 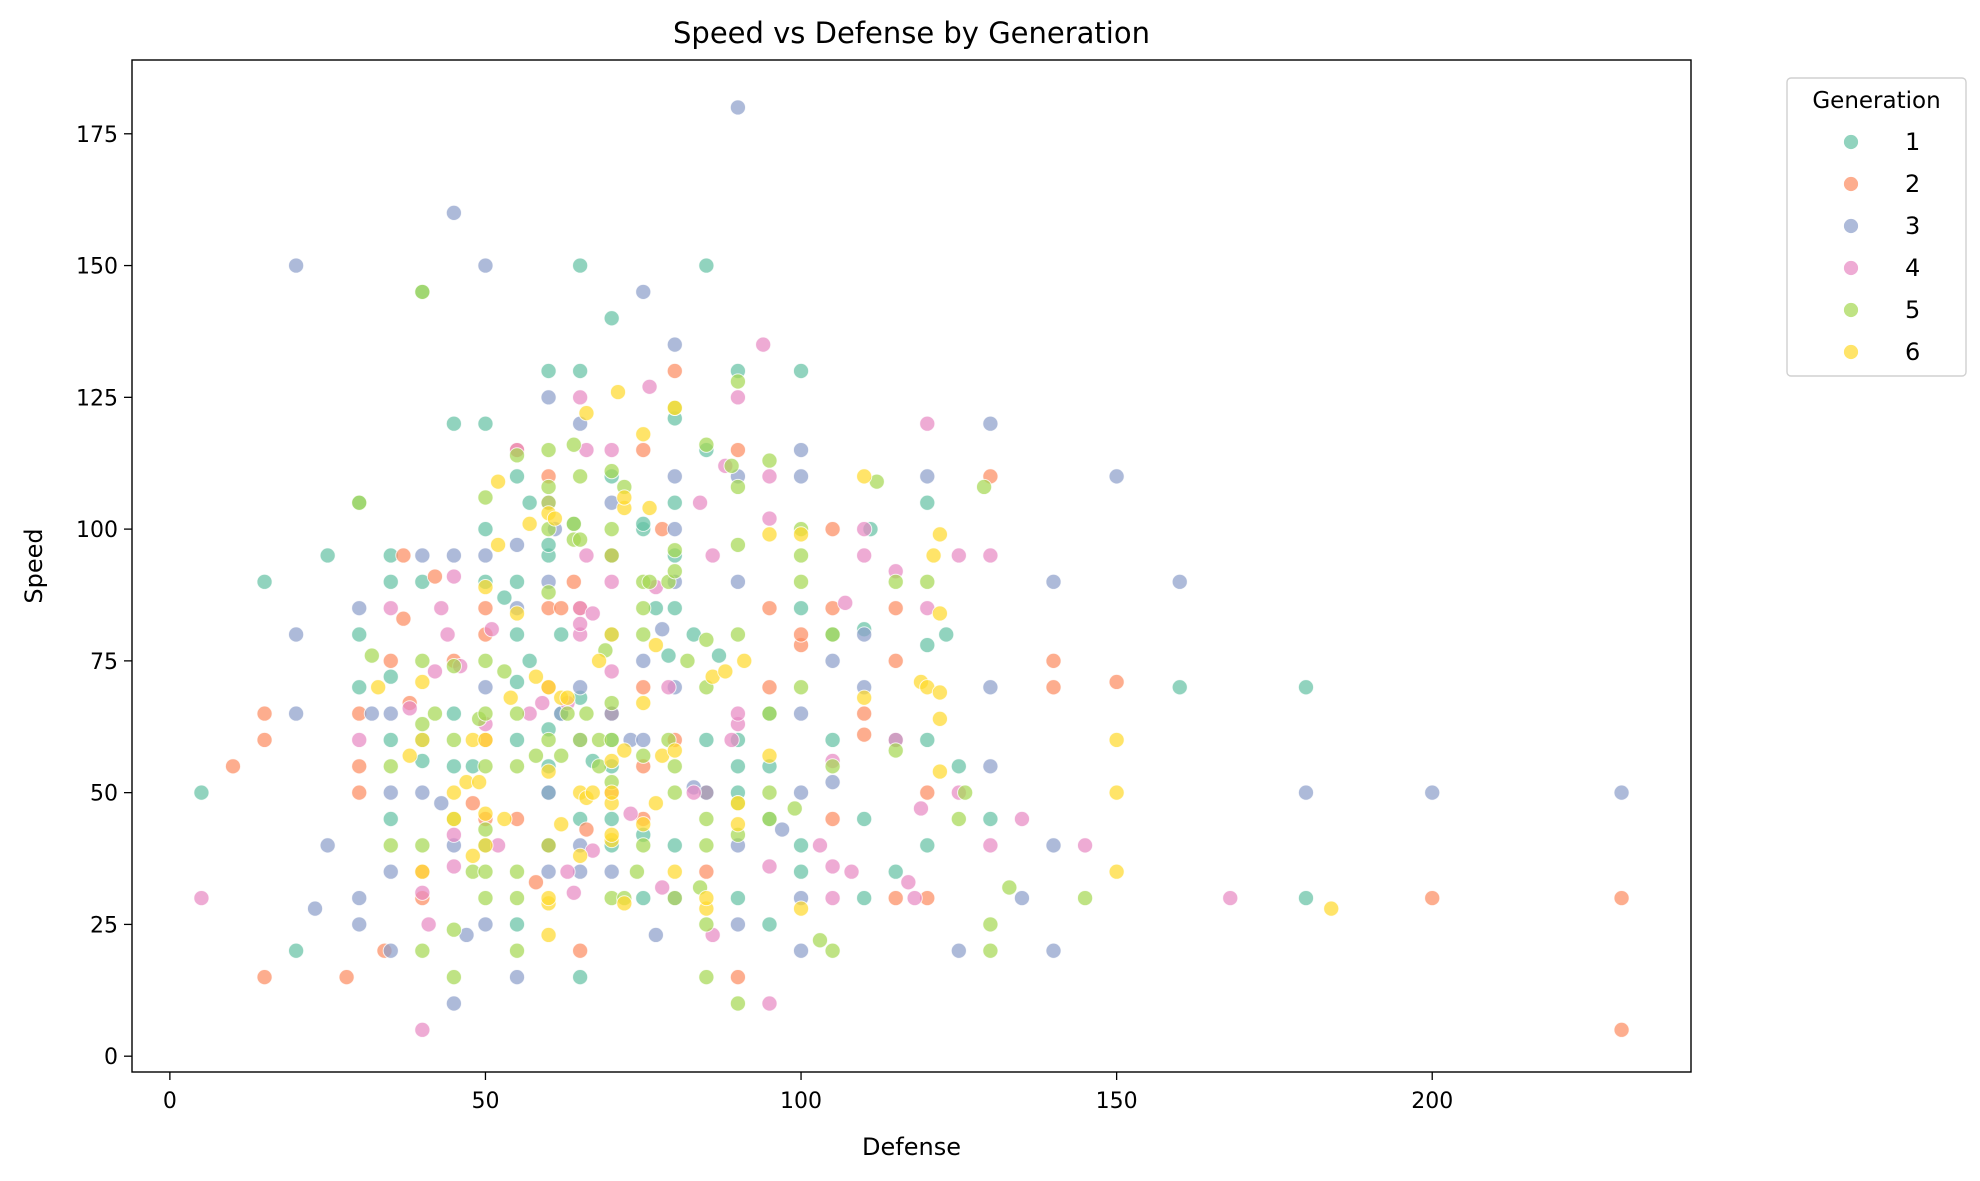 I want to click on legend-title: Generation, so click(x=1876, y=101).